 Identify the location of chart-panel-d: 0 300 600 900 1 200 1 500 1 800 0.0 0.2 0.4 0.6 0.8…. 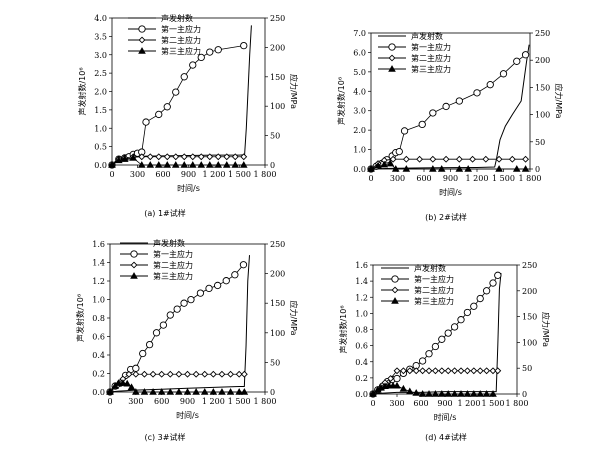
(444, 351).